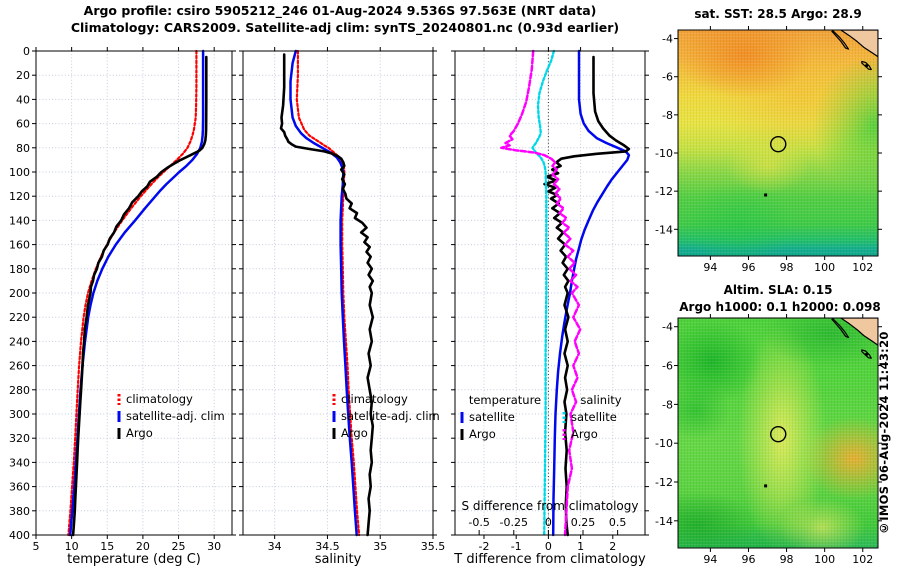 The height and width of the screenshot is (580, 900). What do you see at coordinates (134, 559) in the screenshot?
I see `temperature-axis-label: temperature (deg C)` at bounding box center [134, 559].